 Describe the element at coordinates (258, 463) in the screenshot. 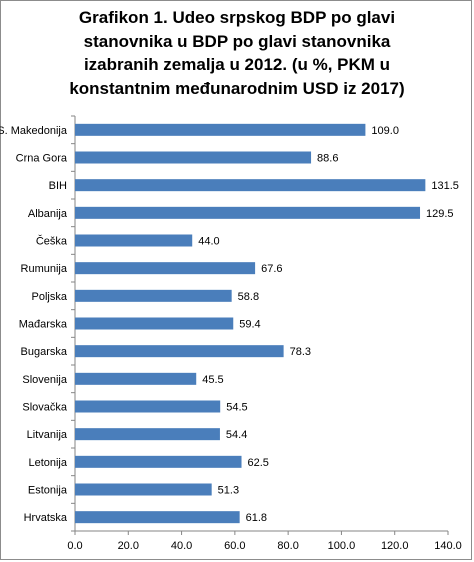

I see `value-label: 62.5` at that location.